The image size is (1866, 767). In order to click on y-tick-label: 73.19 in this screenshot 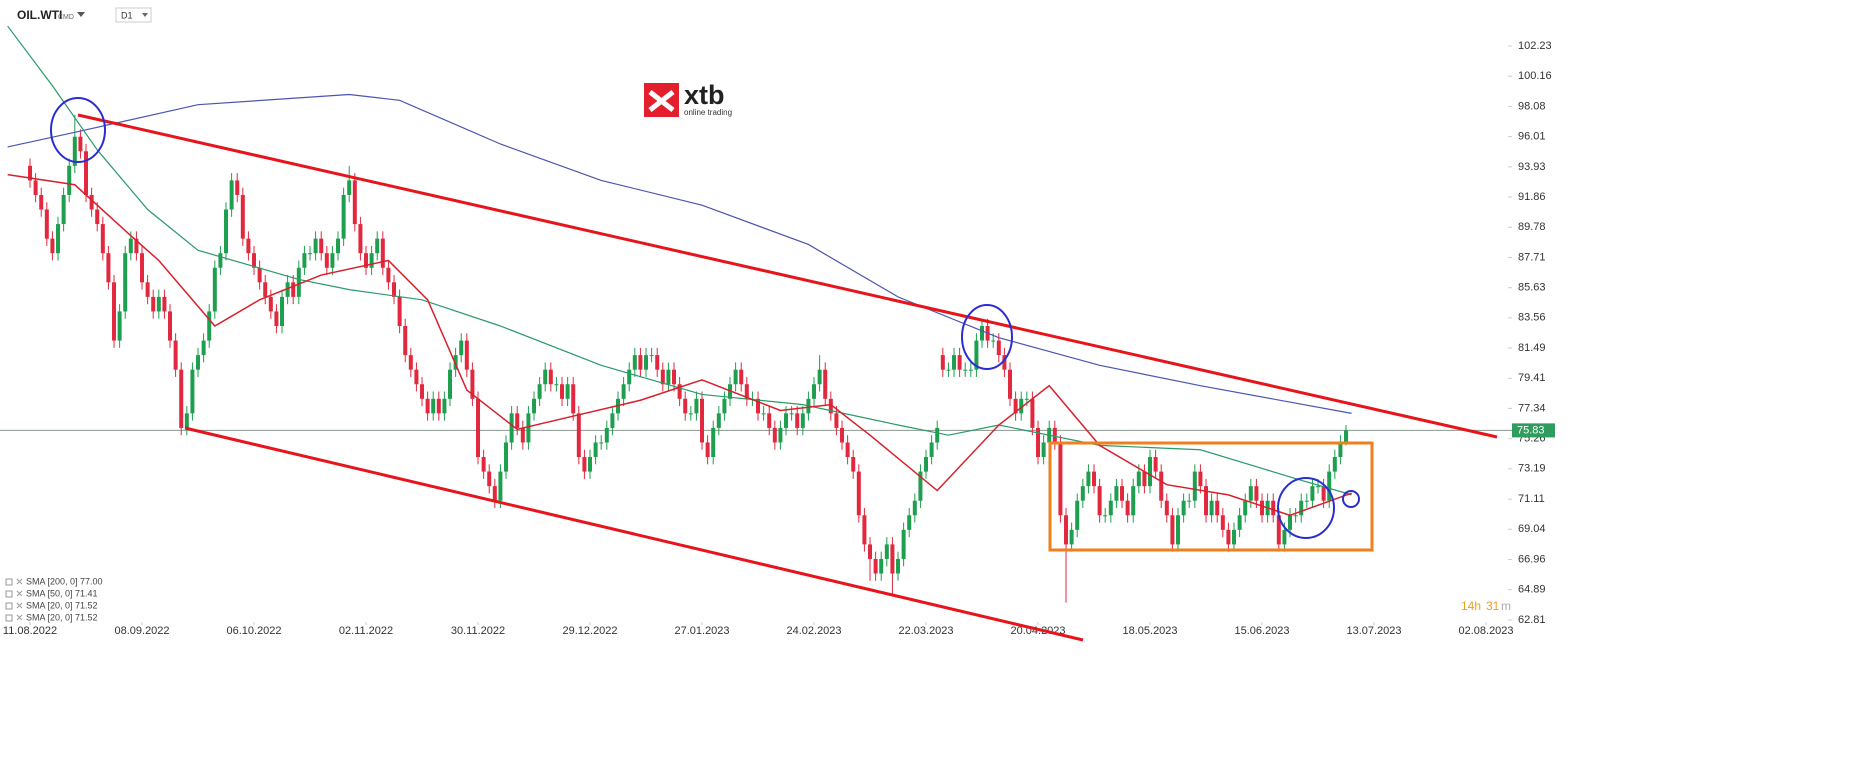, I will do `click(1532, 469)`.